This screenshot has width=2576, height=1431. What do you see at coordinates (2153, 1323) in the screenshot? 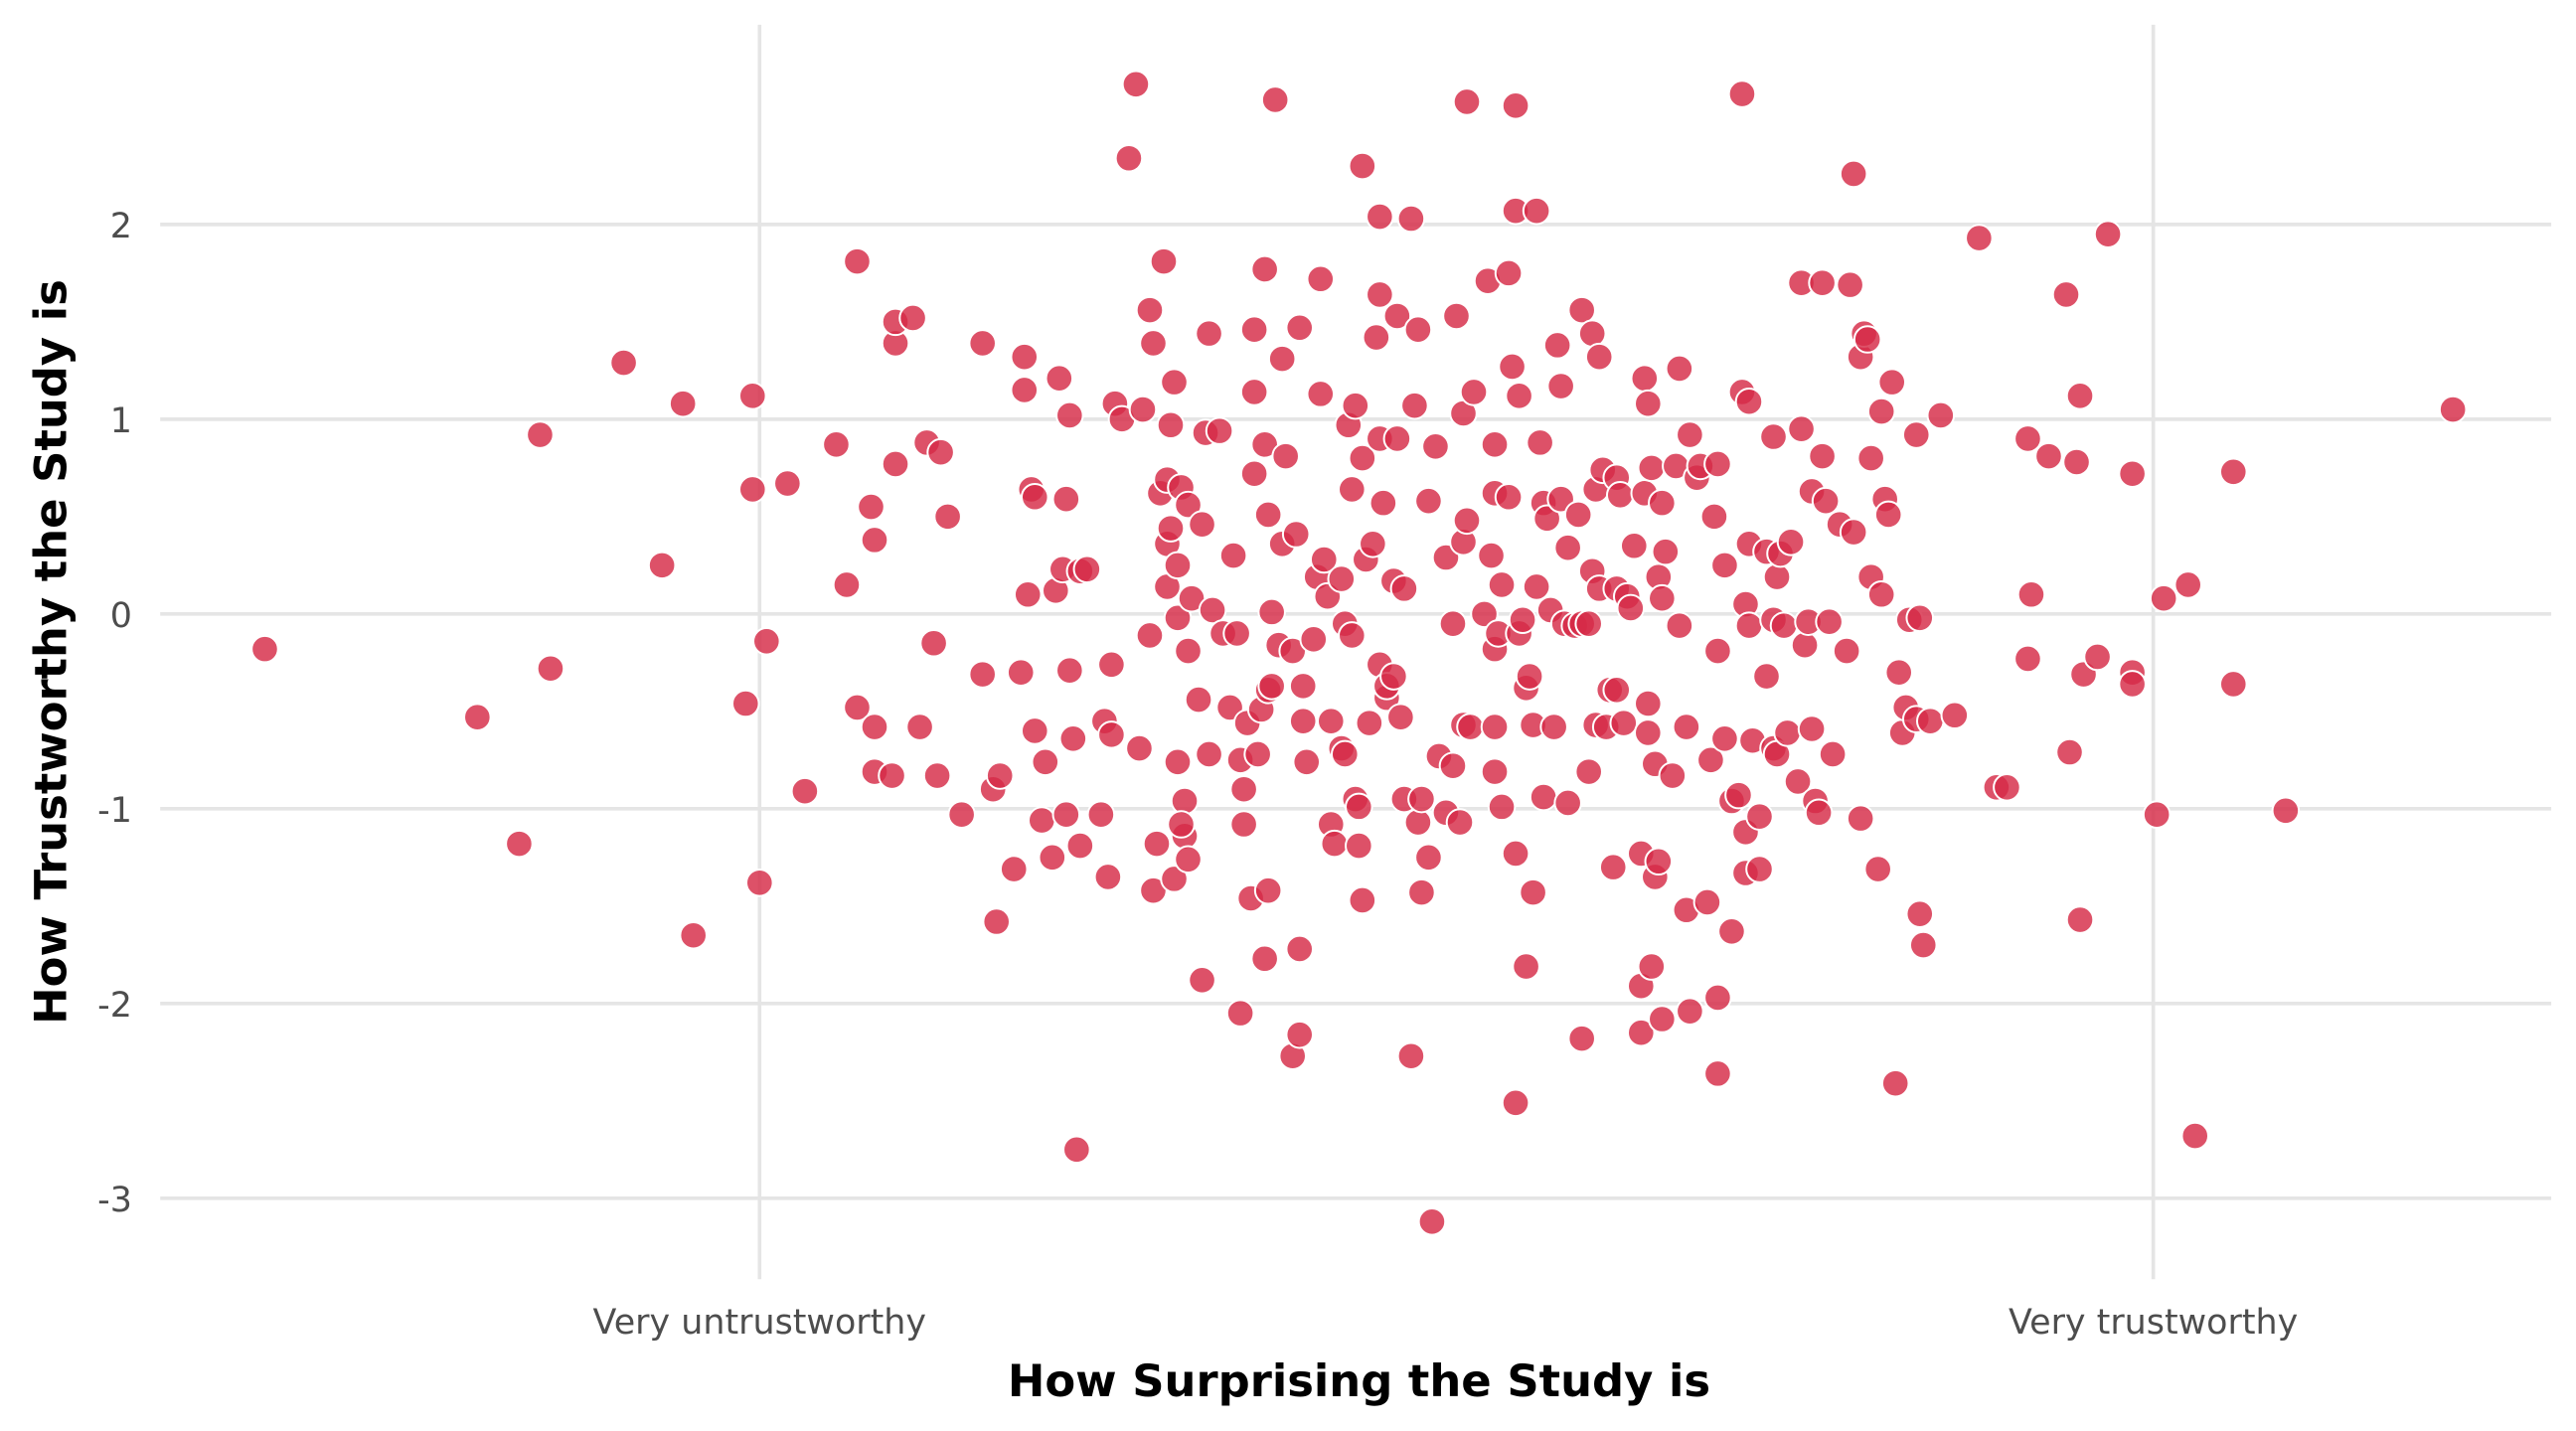
I see `x-tick-label: Very trustworthy` at bounding box center [2153, 1323].